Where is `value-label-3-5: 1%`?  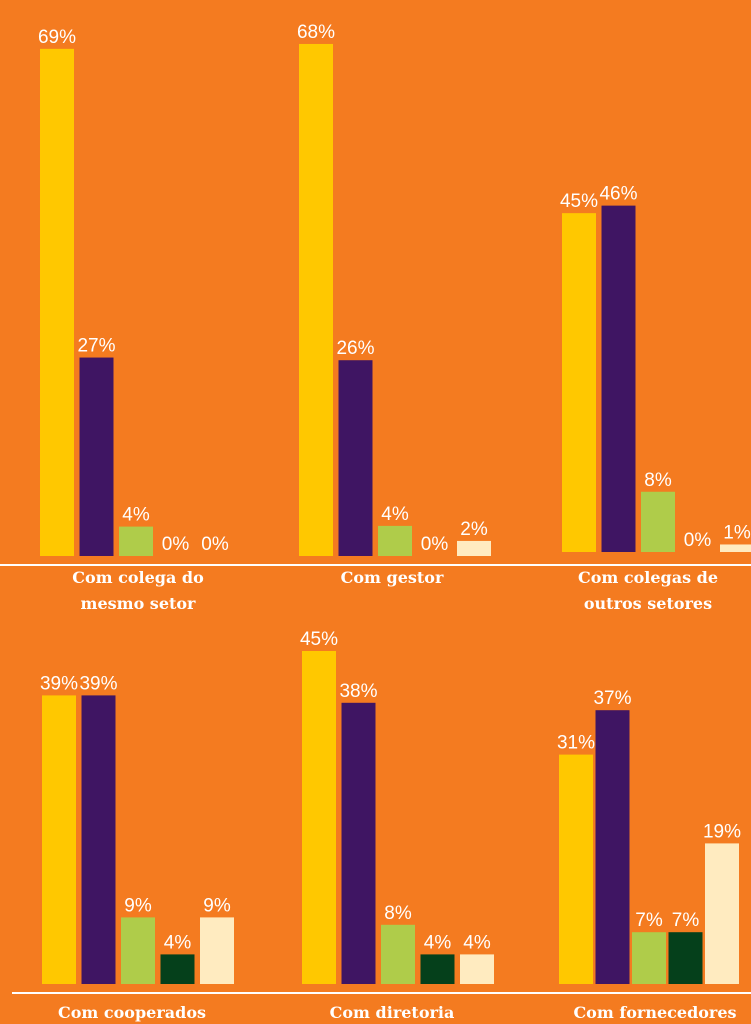
value-label-3-5: 1% is located at coordinates (737, 532).